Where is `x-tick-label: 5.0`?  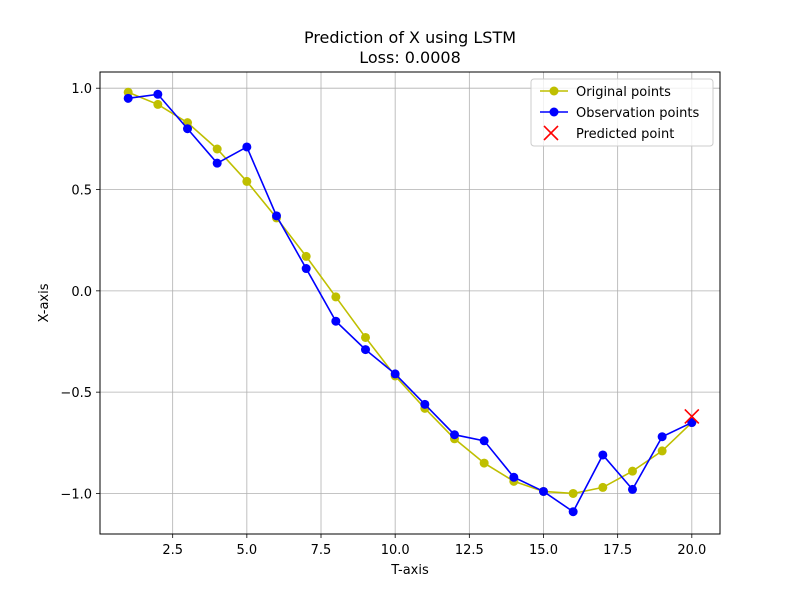 x-tick-label: 5.0 is located at coordinates (246, 550).